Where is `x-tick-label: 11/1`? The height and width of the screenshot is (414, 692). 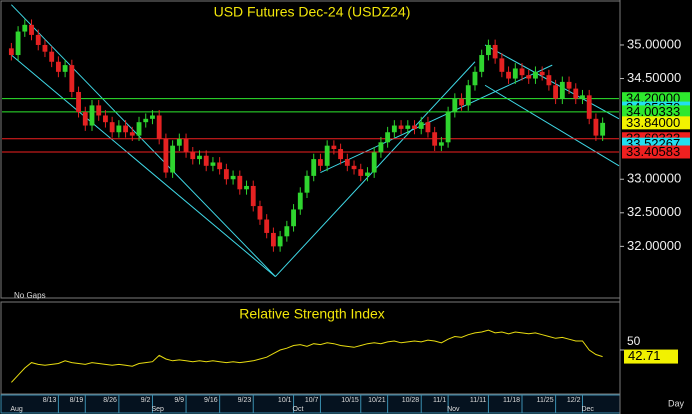
x-tick-label: 11/1 is located at coordinates (439, 400).